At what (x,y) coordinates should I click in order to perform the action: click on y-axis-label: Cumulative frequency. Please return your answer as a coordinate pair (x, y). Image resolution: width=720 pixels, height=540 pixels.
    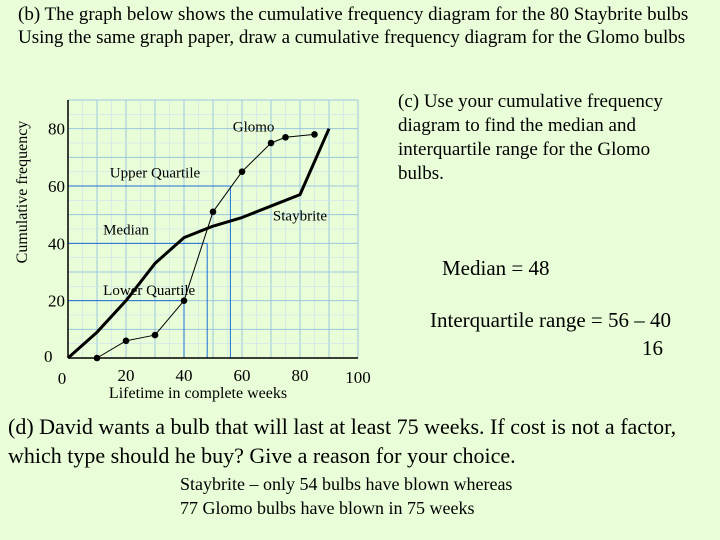
    Looking at the image, I should click on (22, 192).